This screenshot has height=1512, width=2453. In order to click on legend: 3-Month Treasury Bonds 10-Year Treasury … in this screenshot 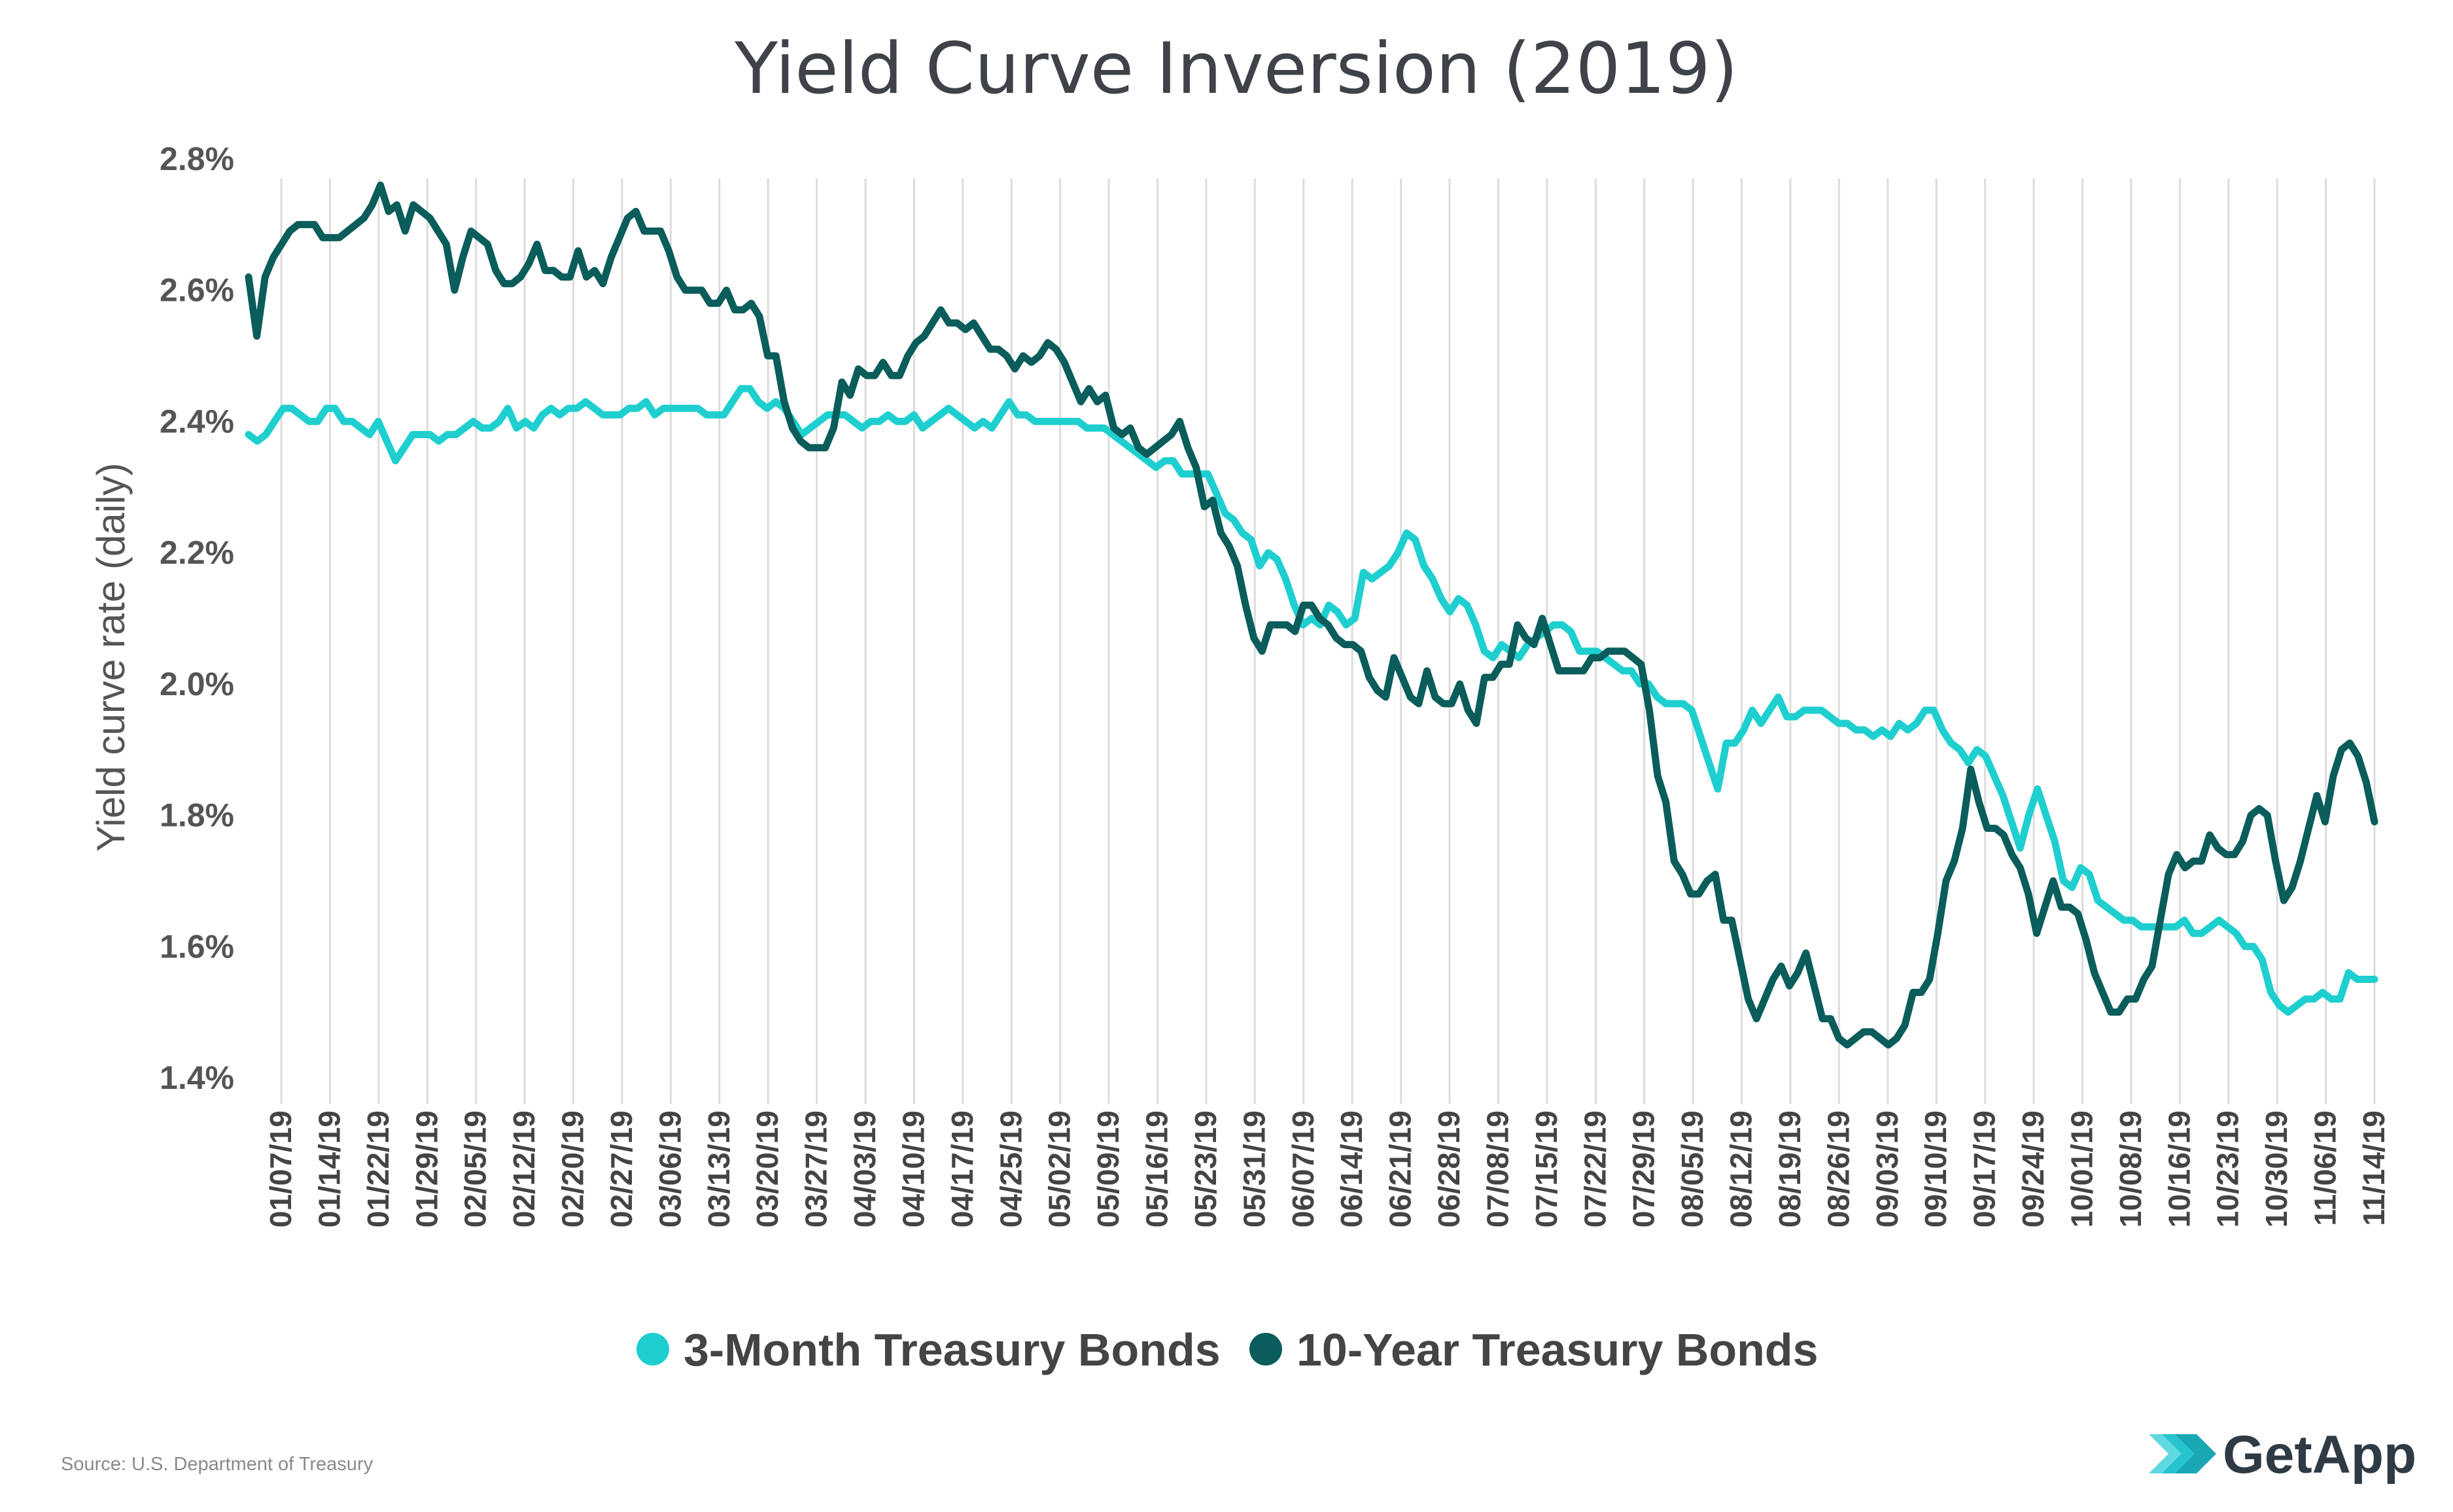, I will do `click(1227, 1350)`.